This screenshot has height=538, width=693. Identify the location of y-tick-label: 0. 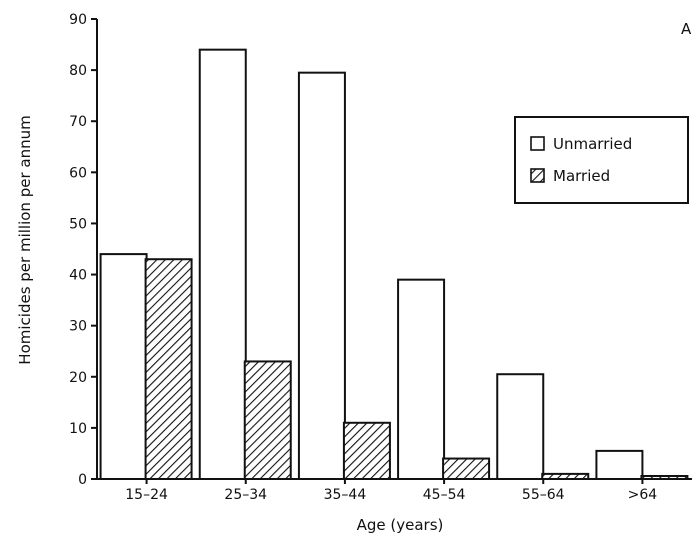
(82, 480).